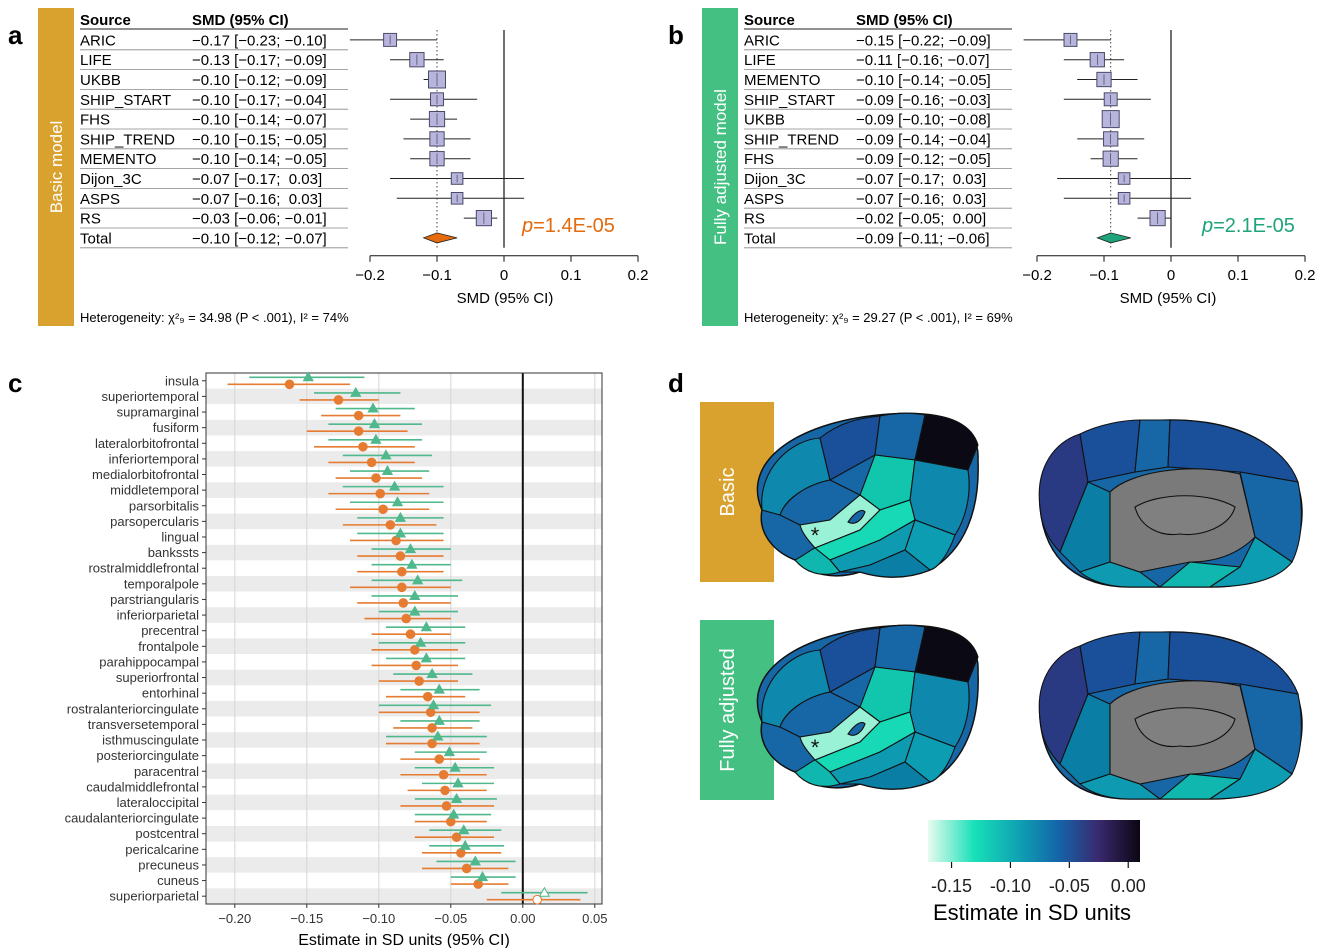 This screenshot has height=948, width=1334. I want to click on region-label: lateraloccipital, so click(158, 802).